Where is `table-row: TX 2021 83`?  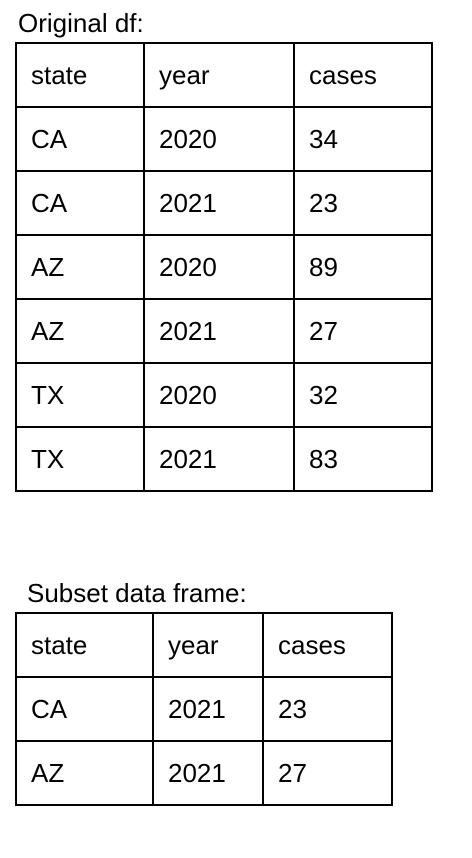
table-row: TX 2021 83 is located at coordinates (224, 459).